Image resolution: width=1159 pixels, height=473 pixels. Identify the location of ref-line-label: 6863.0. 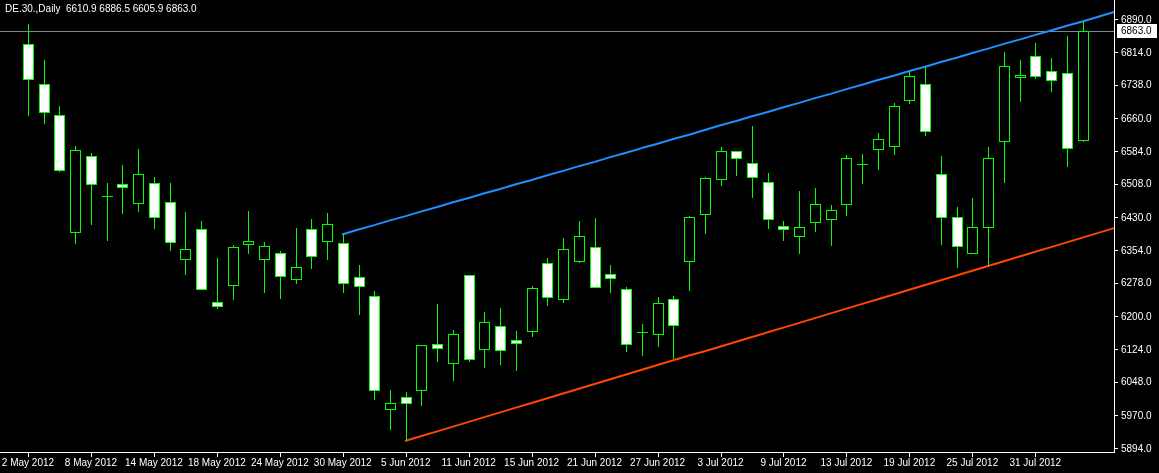
(1137, 31).